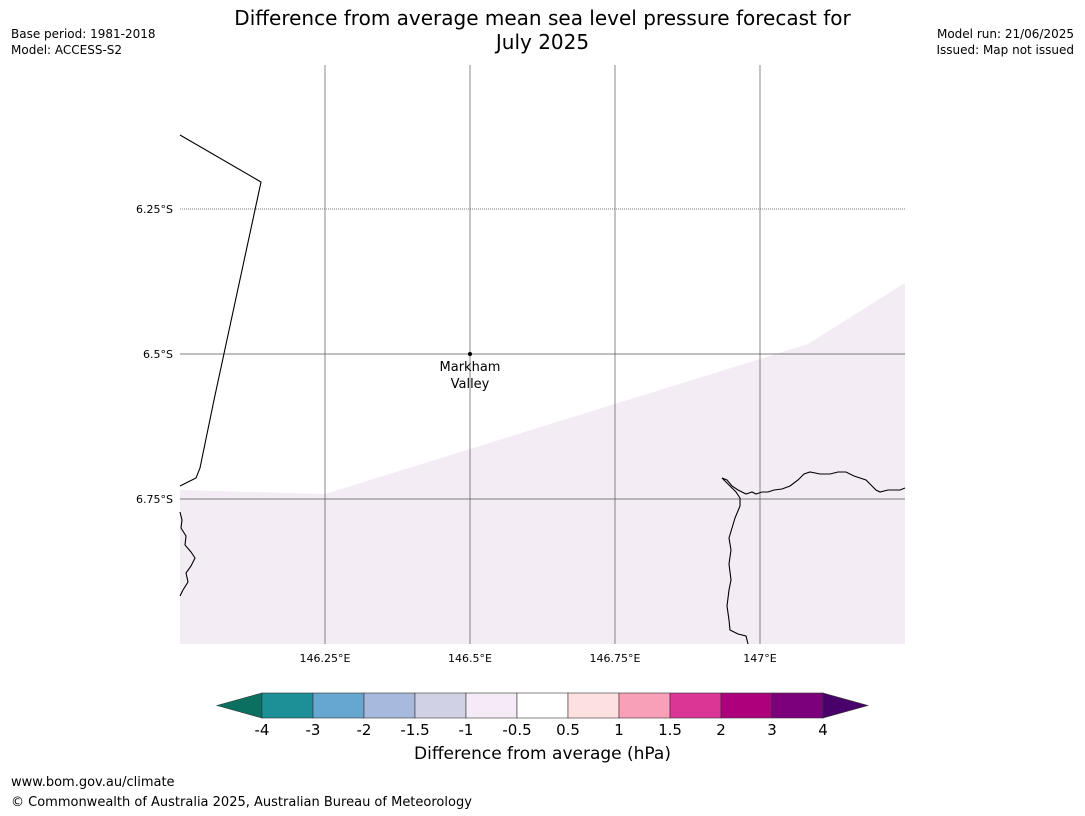 The height and width of the screenshot is (816, 1085). Describe the element at coordinates (364, 730) in the screenshot. I see `colorbar-tick-label: -2` at that location.